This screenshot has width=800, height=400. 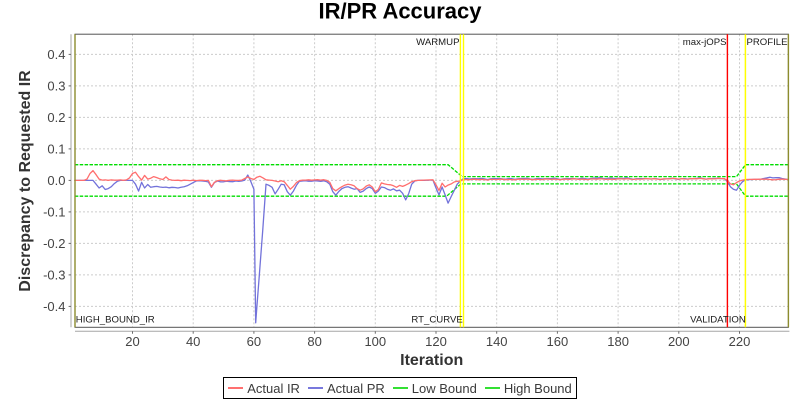 What do you see at coordinates (254, 341) in the screenshot?
I see `svg-text: 60` at bounding box center [254, 341].